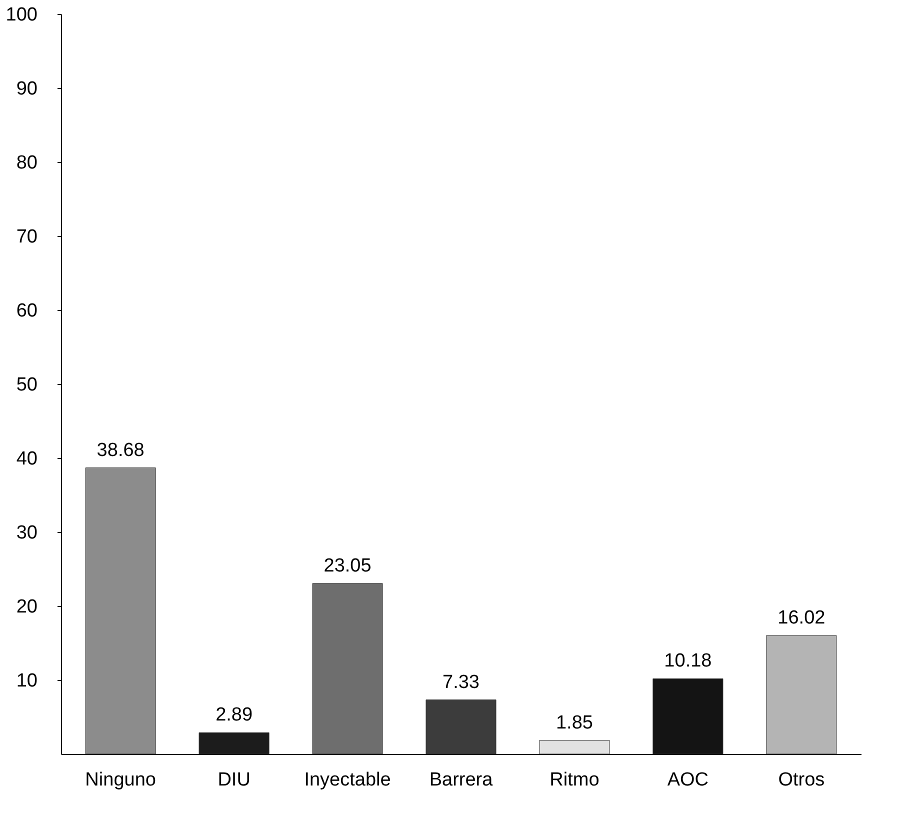 The height and width of the screenshot is (832, 902). Describe the element at coordinates (27, 237) in the screenshot. I see `y-tick-label: 70` at that location.